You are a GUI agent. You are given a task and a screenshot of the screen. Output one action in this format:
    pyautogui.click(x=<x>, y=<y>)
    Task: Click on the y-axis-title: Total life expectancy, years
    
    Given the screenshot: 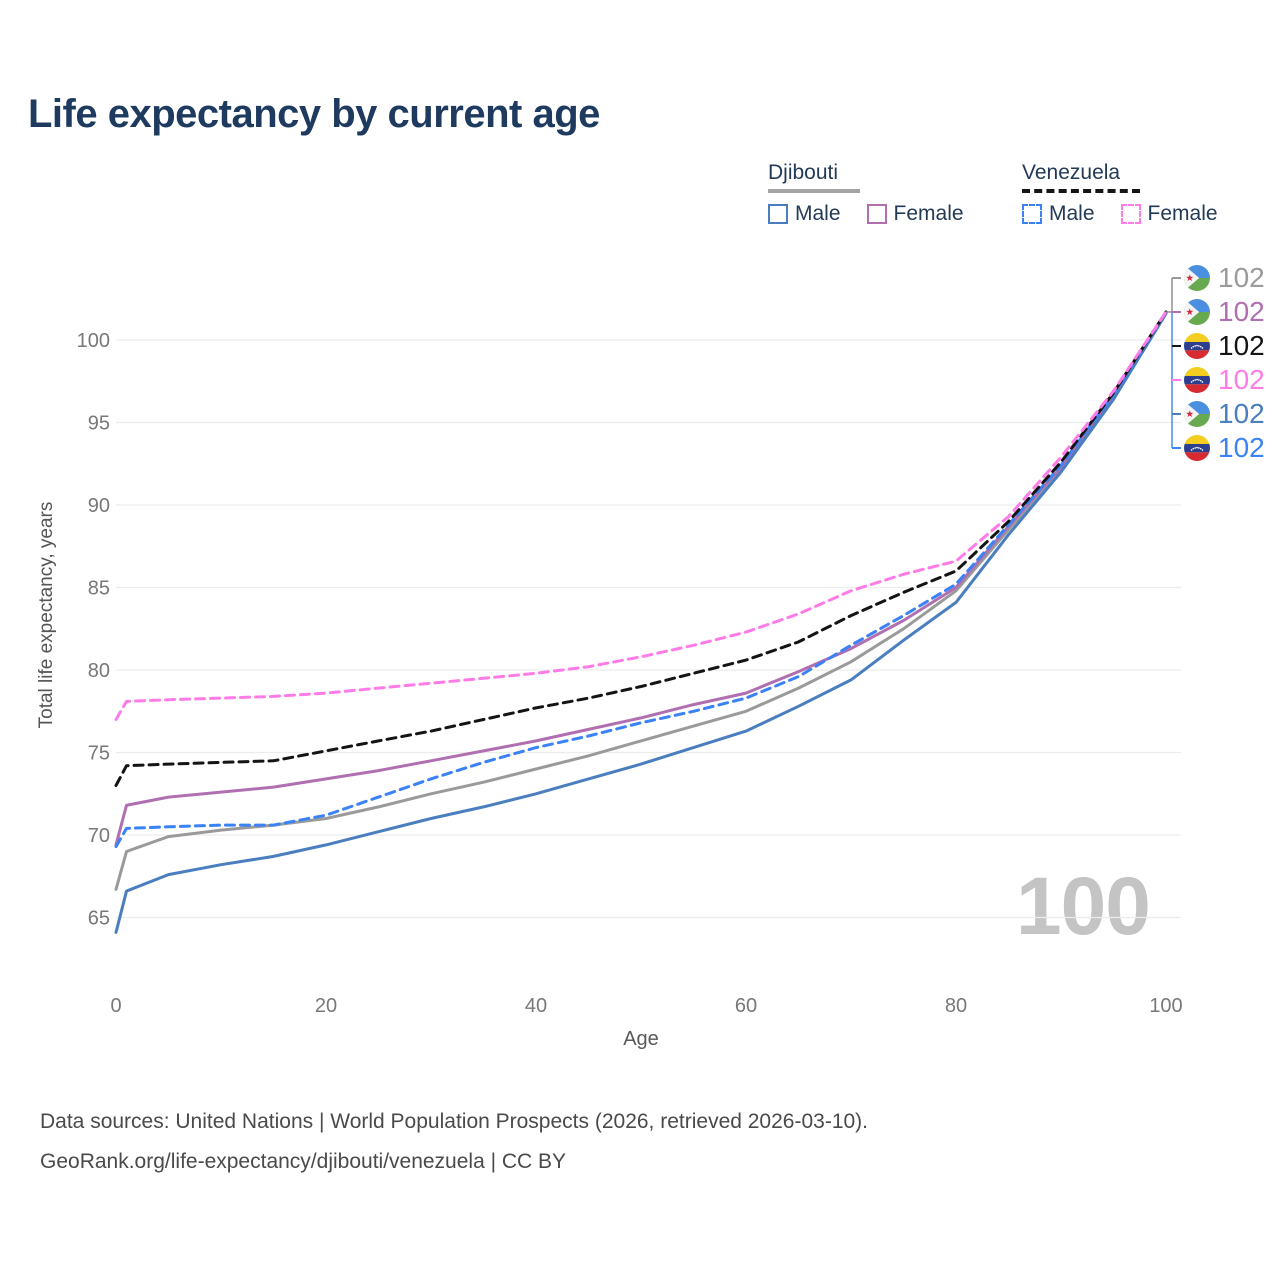 What is the action you would take?
    pyautogui.click(x=46, y=615)
    